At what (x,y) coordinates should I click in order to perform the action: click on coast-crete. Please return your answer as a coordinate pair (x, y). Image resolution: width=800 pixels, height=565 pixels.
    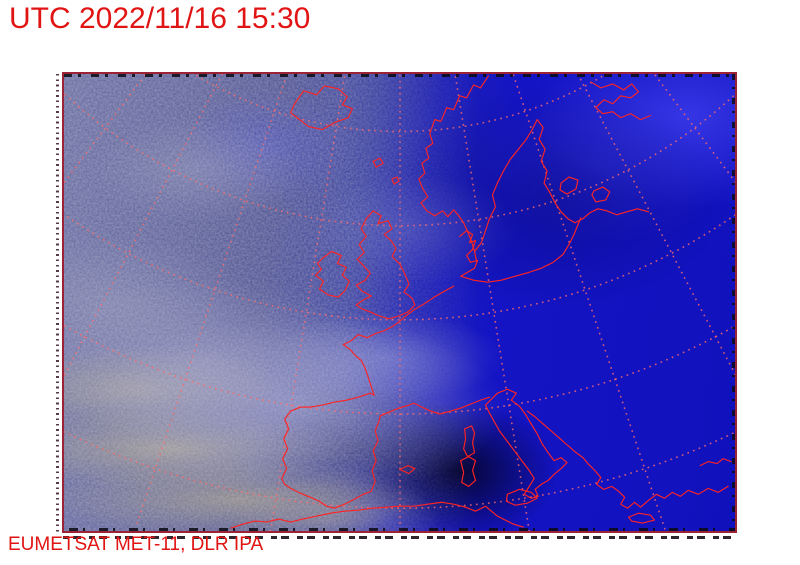
    Looking at the image, I should click on (642, 518).